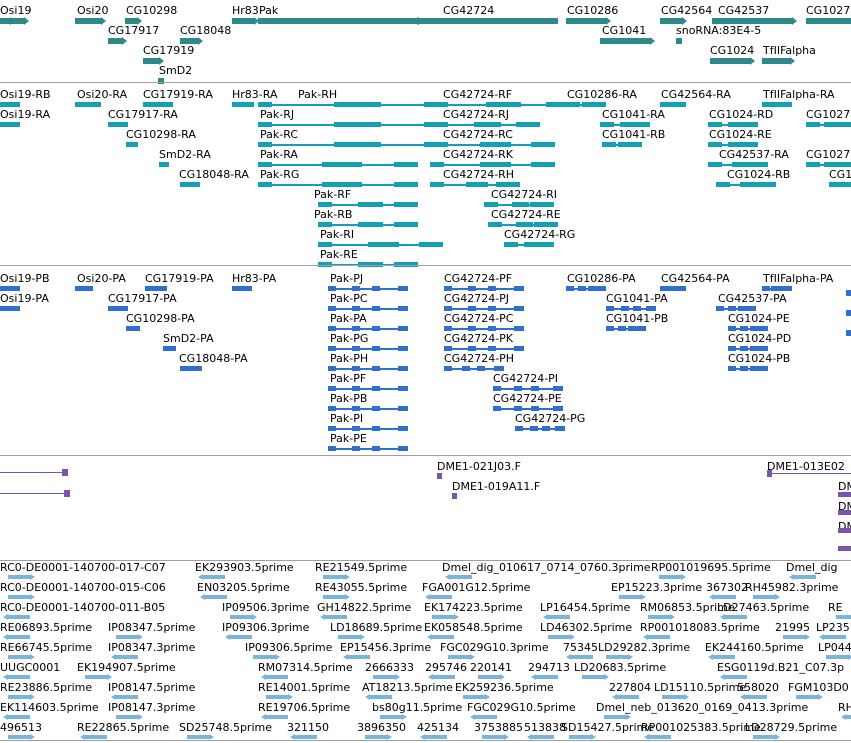  What do you see at coordinates (752, 21) in the screenshot?
I see `gene-cg42537-exon` at bounding box center [752, 21].